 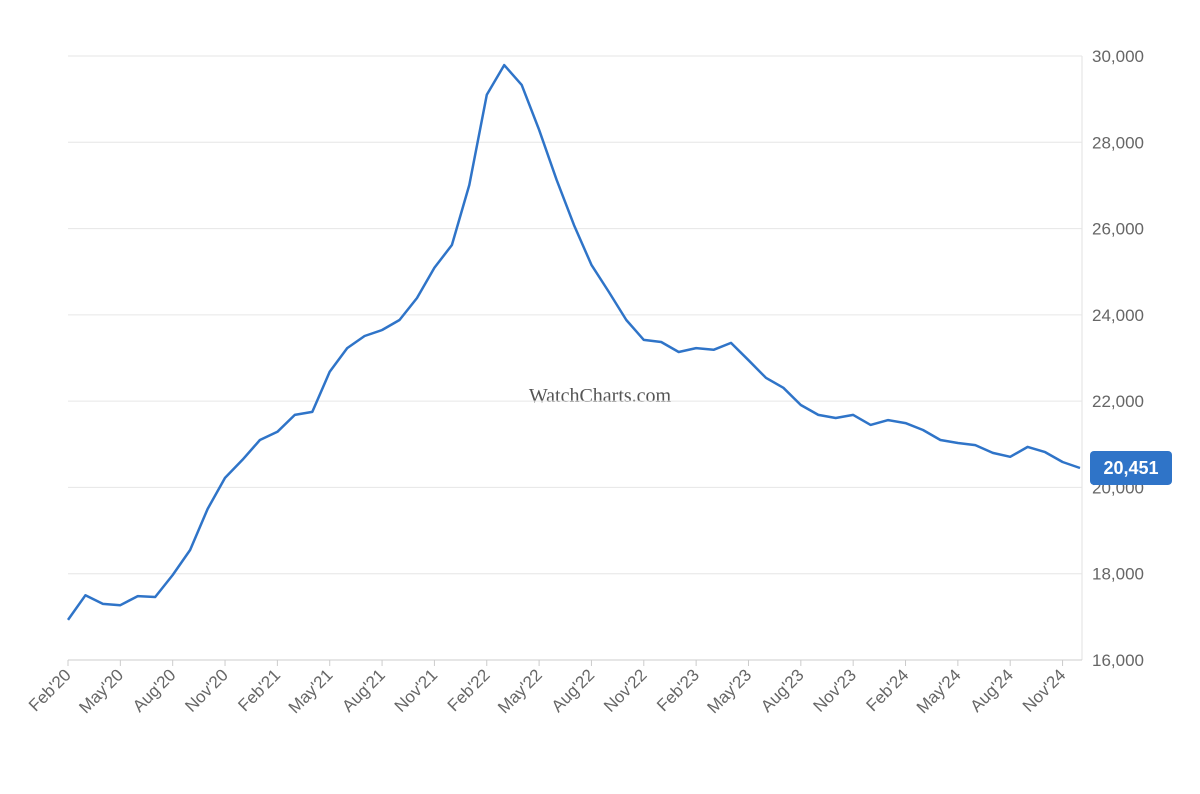 What do you see at coordinates (1118, 56) in the screenshot?
I see `y-tick-label: 30,000` at bounding box center [1118, 56].